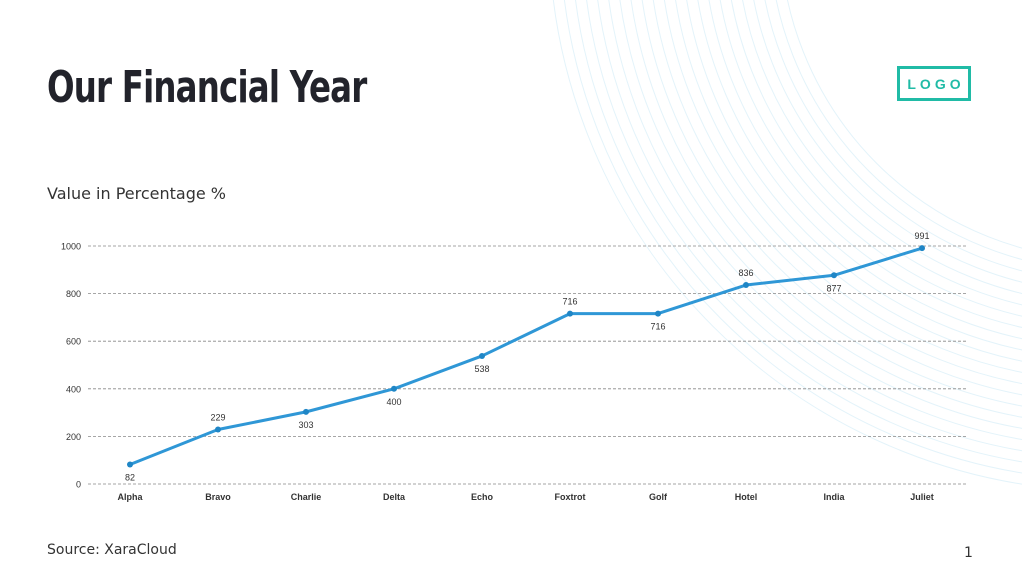 The width and height of the screenshot is (1022, 575). Describe the element at coordinates (833, 288) in the screenshot. I see `data-label: 877` at that location.